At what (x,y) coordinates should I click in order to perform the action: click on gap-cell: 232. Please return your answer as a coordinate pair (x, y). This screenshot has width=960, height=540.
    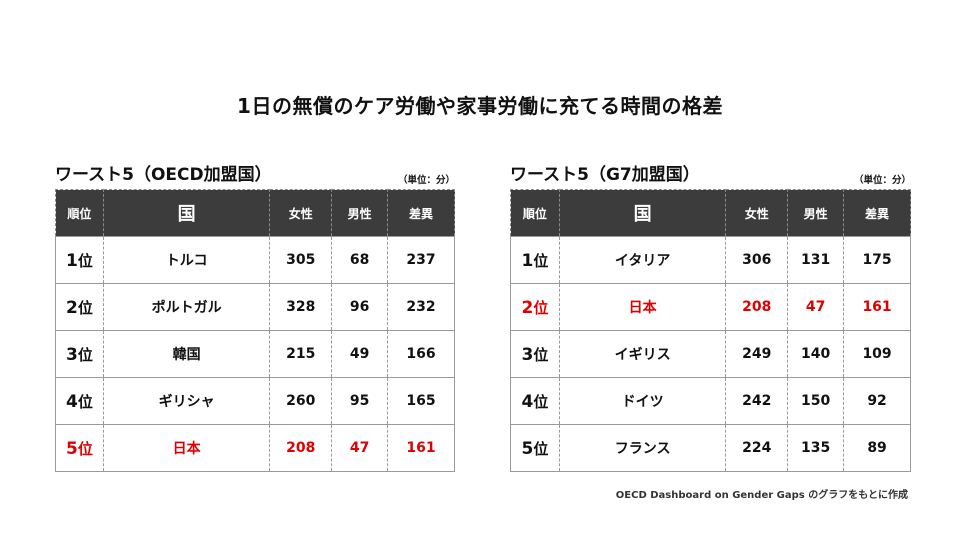
    Looking at the image, I should click on (421, 307).